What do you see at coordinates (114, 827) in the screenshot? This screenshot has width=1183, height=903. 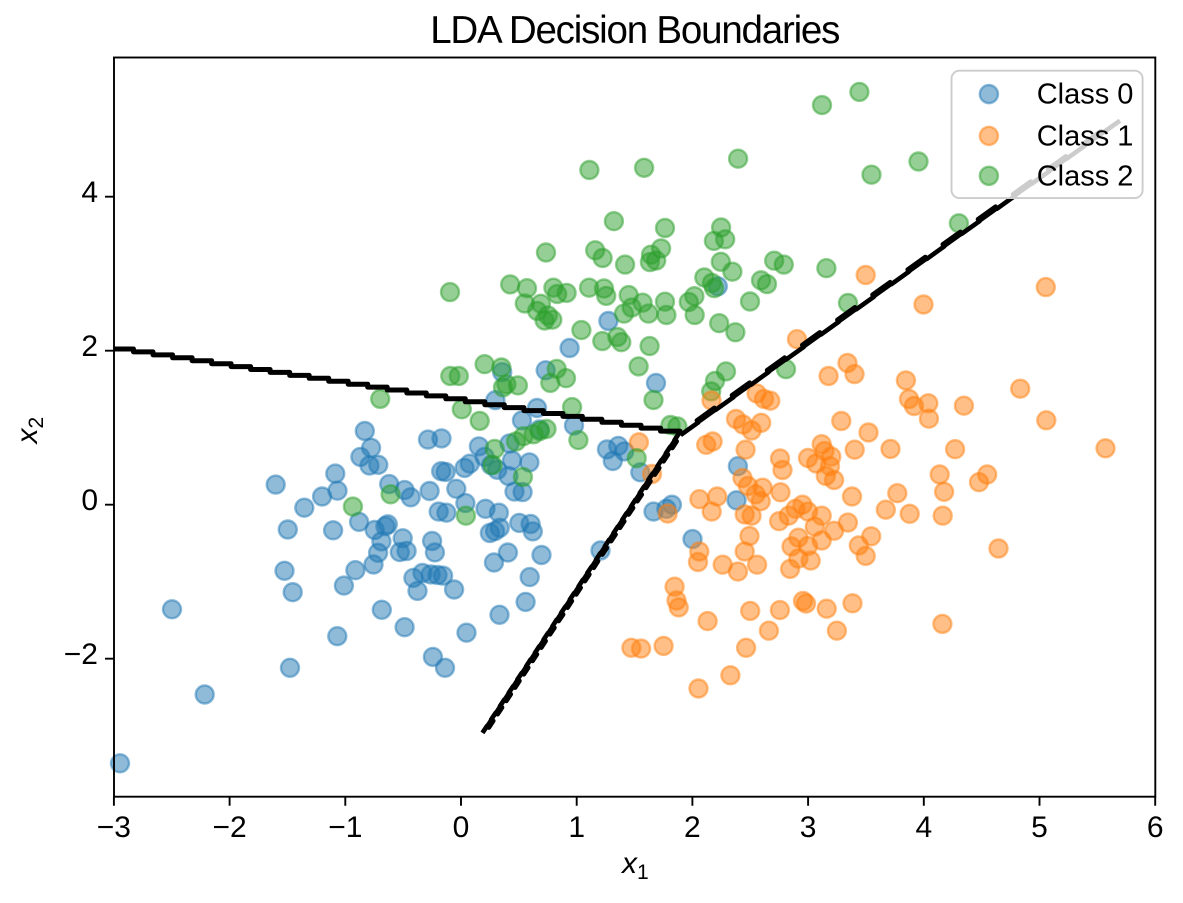 I see `svg-text: −3` at bounding box center [114, 827].